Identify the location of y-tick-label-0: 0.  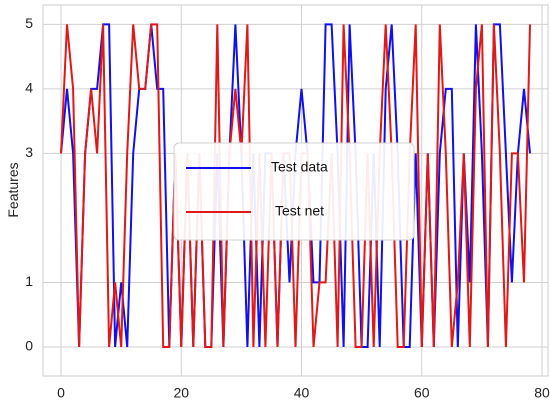
(29, 346).